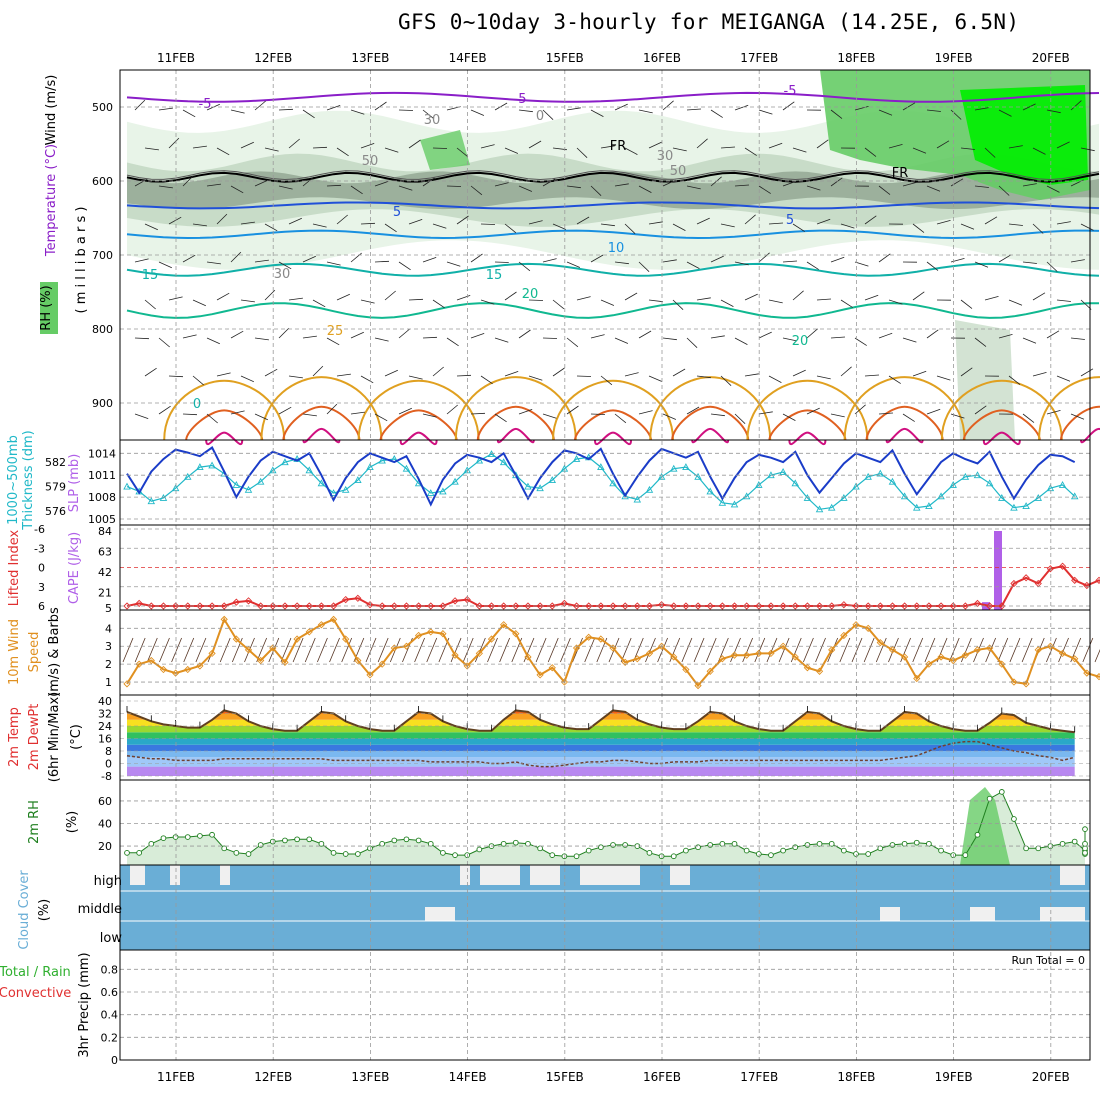  Describe the element at coordinates (954, 58) in the screenshot. I see `date-top-19FEB: 19FEB` at that location.